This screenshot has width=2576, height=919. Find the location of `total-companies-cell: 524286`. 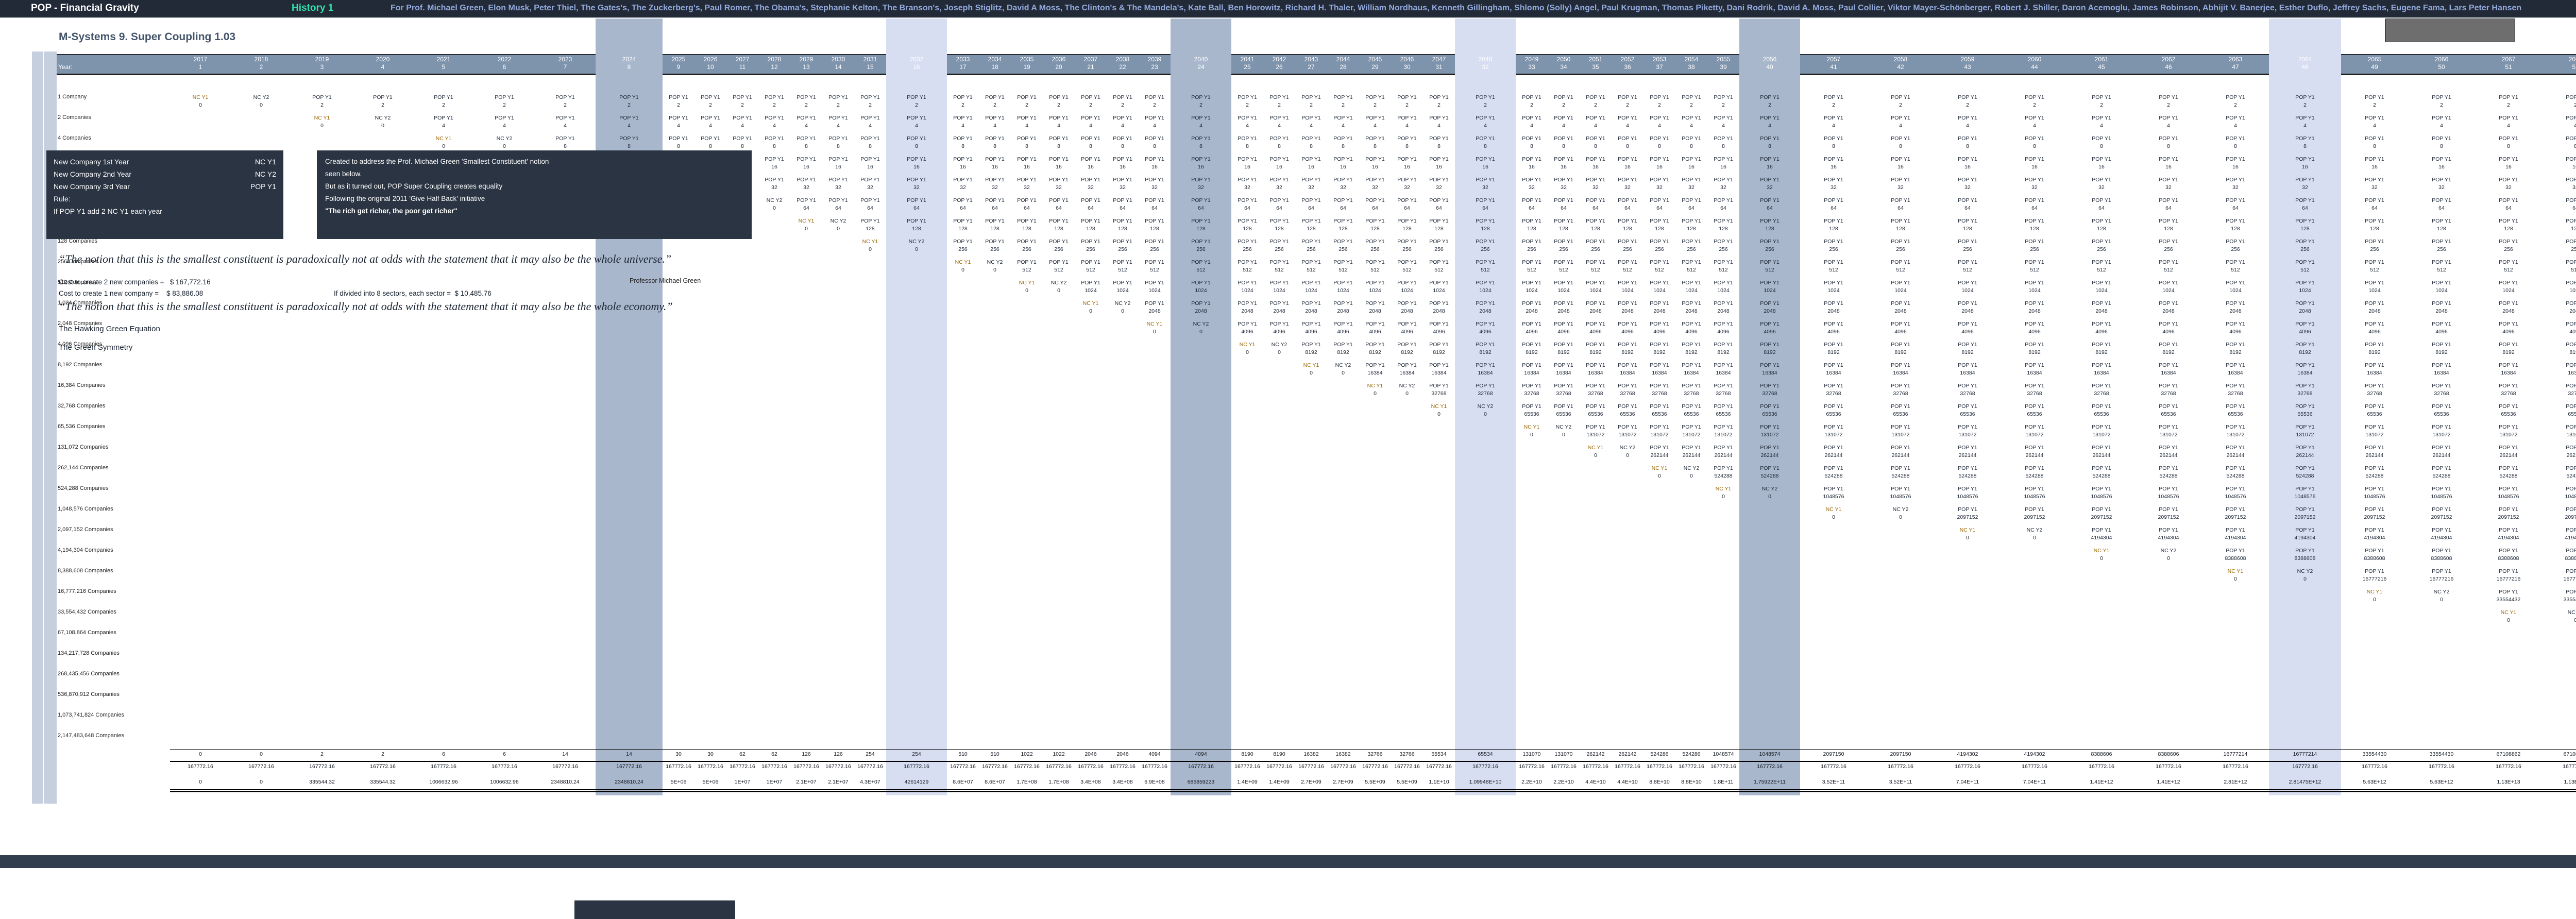

total-companies-cell: 524286 is located at coordinates (1691, 754).